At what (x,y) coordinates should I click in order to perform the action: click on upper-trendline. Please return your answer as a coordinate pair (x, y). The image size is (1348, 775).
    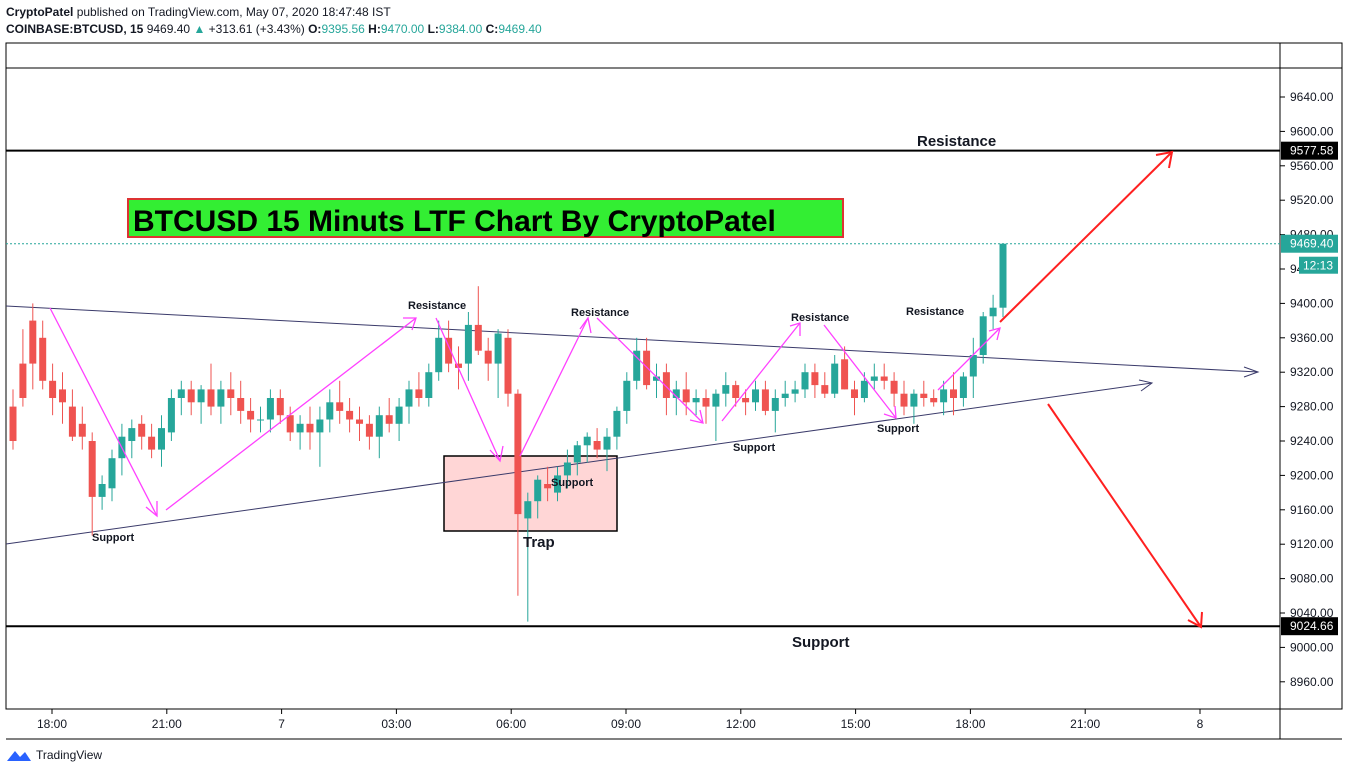
    Looking at the image, I should click on (632, 339).